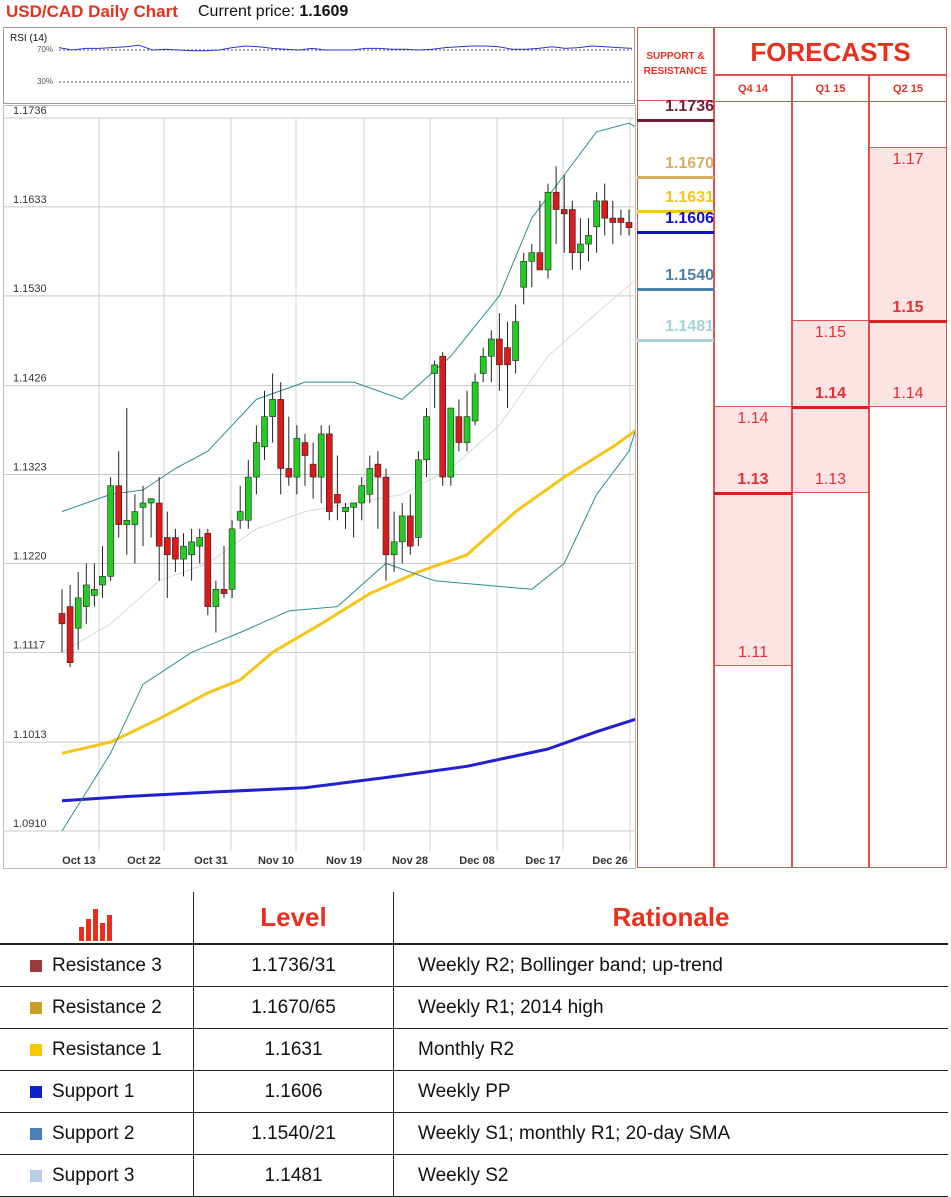 This screenshot has width=951, height=1197. I want to click on forecast-column-header: Q1 15, so click(830, 88).